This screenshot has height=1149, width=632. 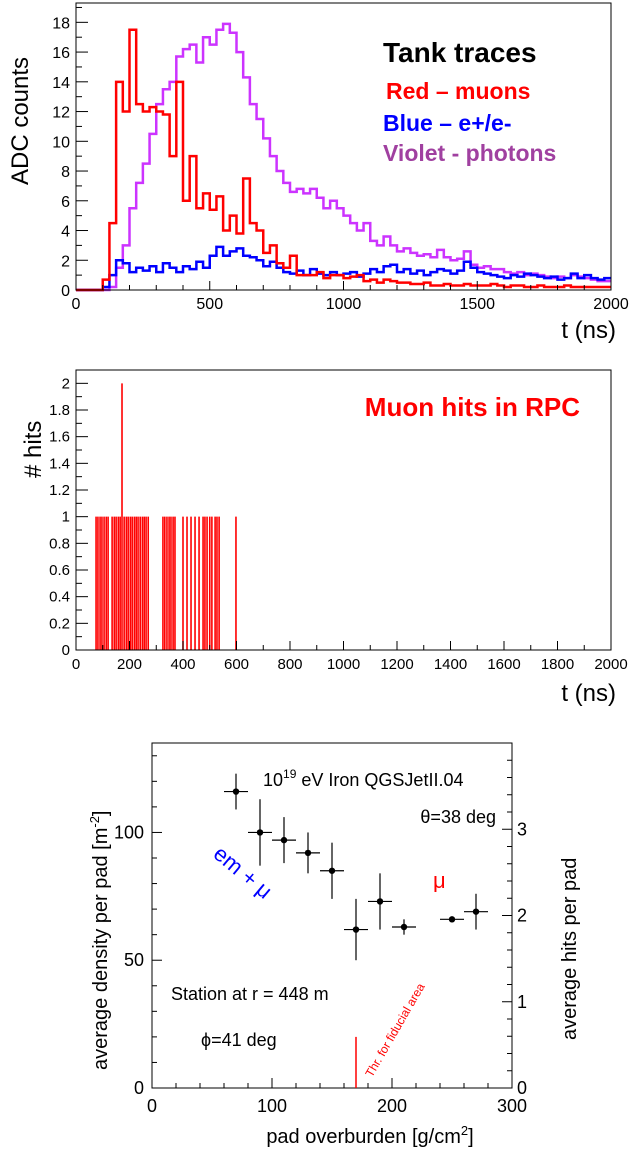 I want to click on x-tick-label: 1600, so click(x=503, y=664).